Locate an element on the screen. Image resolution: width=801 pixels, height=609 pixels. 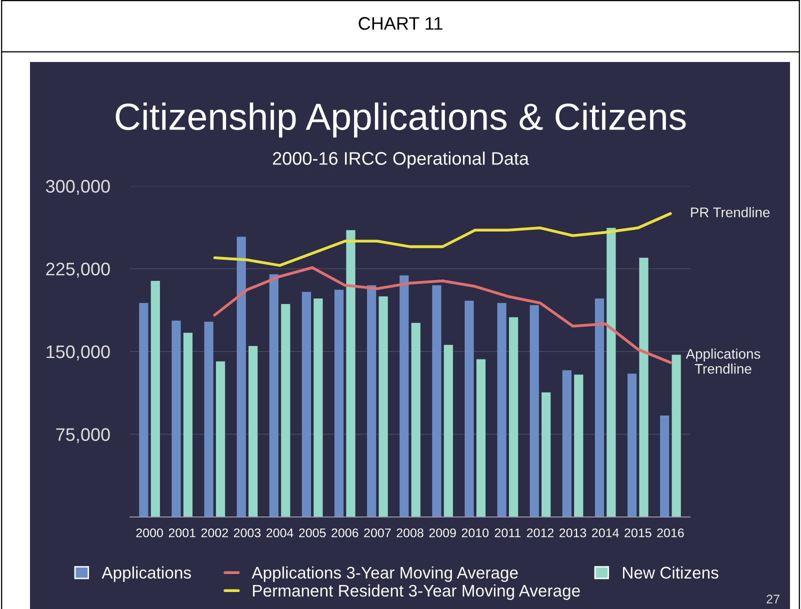
x-tick-label: 2004 is located at coordinates (280, 533).